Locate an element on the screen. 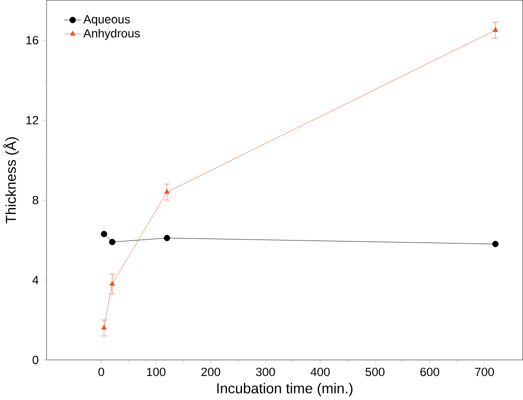 The image size is (523, 400). y-tick-label: 8 is located at coordinates (35, 200).